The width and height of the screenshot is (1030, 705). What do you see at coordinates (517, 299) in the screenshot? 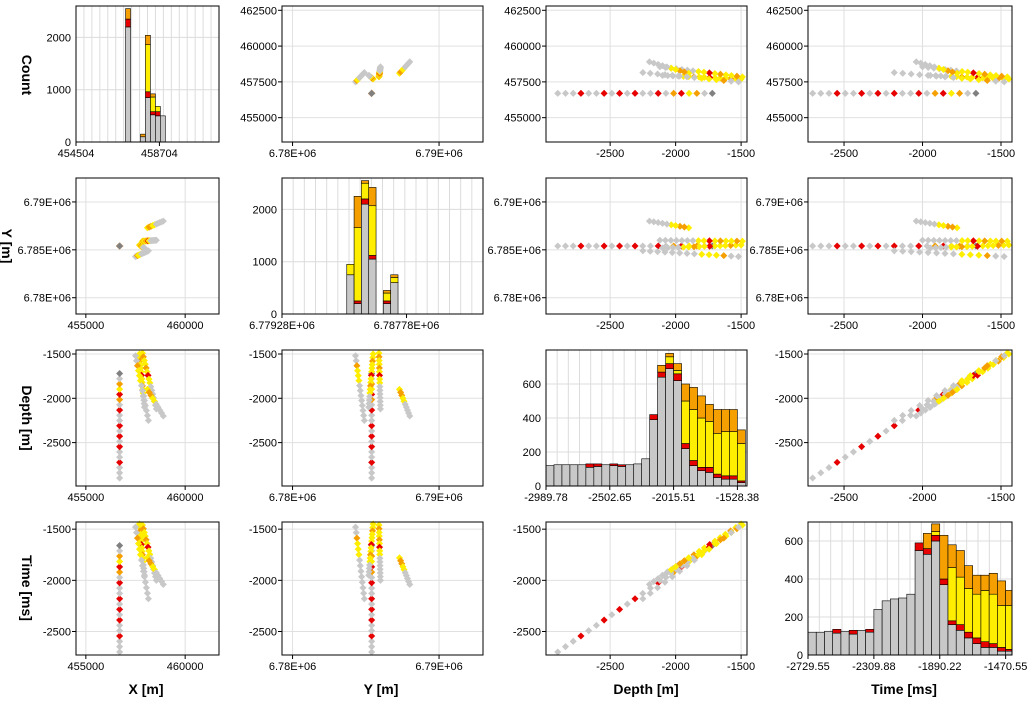
I see `y-tick-label: 6.78E+06` at bounding box center [517, 299].